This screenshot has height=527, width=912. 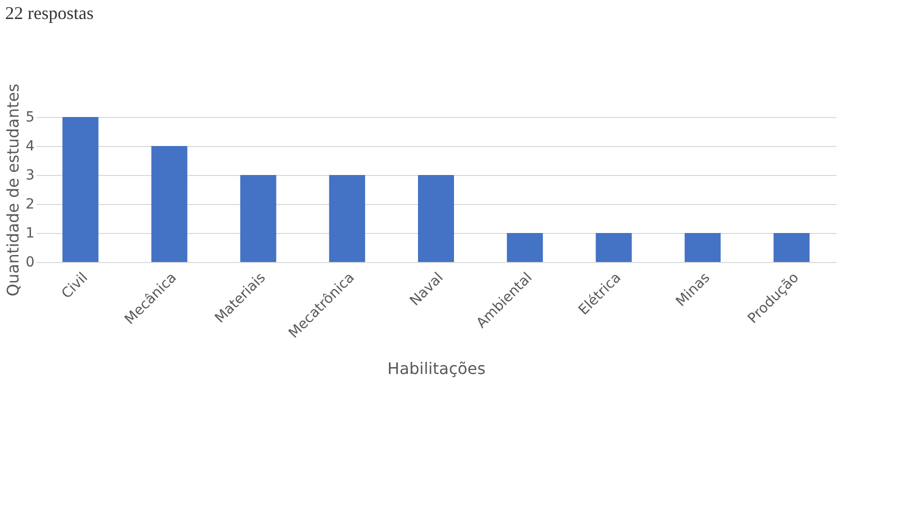 What do you see at coordinates (30, 234) in the screenshot?
I see `y-tick-label: 1` at bounding box center [30, 234].